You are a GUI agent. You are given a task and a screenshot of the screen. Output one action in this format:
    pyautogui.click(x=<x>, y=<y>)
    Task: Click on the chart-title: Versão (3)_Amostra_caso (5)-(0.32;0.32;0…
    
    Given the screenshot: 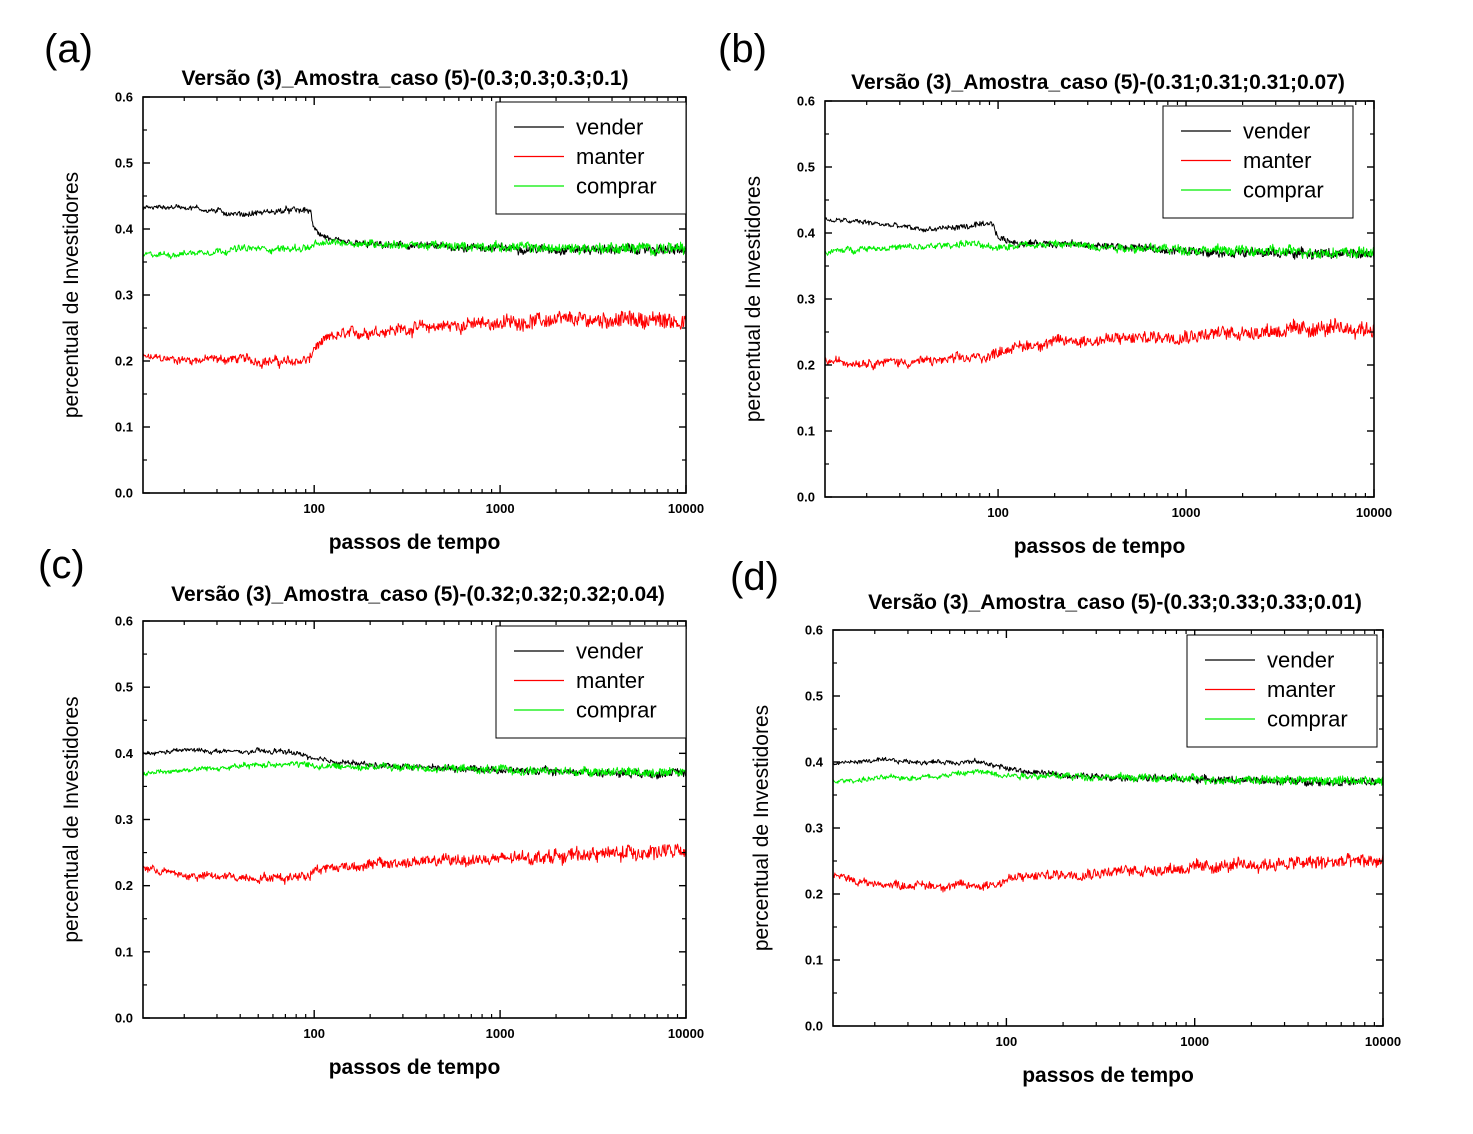 What is the action you would take?
    pyautogui.click(x=418, y=594)
    